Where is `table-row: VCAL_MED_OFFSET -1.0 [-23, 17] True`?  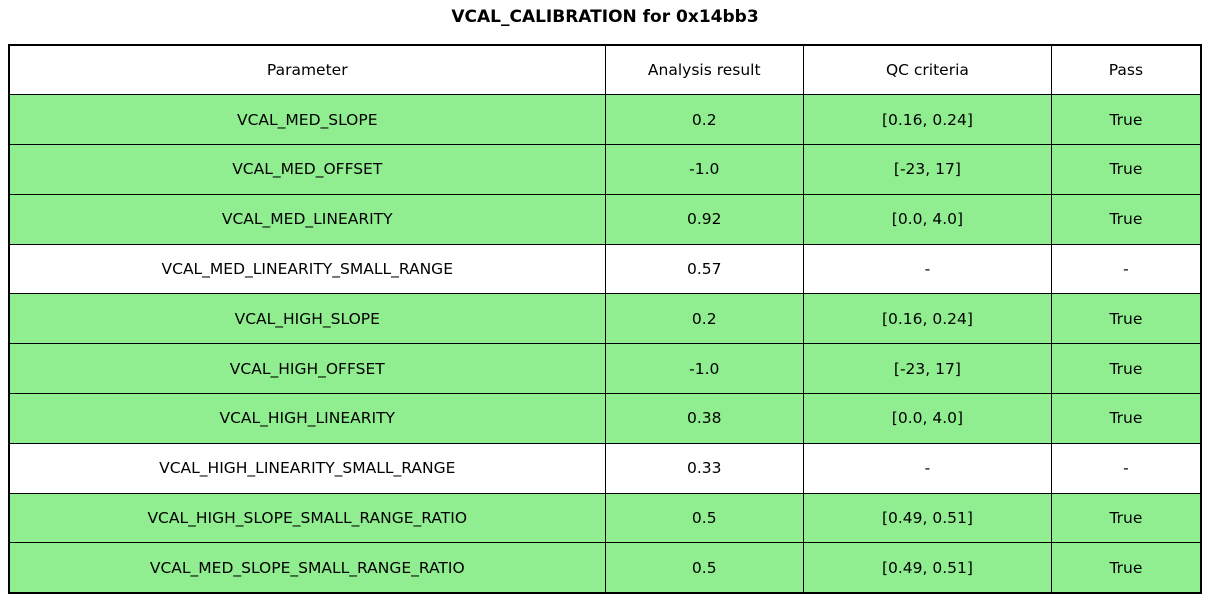
table-row: VCAL_MED_OFFSET -1.0 [-23, 17] True is located at coordinates (605, 169).